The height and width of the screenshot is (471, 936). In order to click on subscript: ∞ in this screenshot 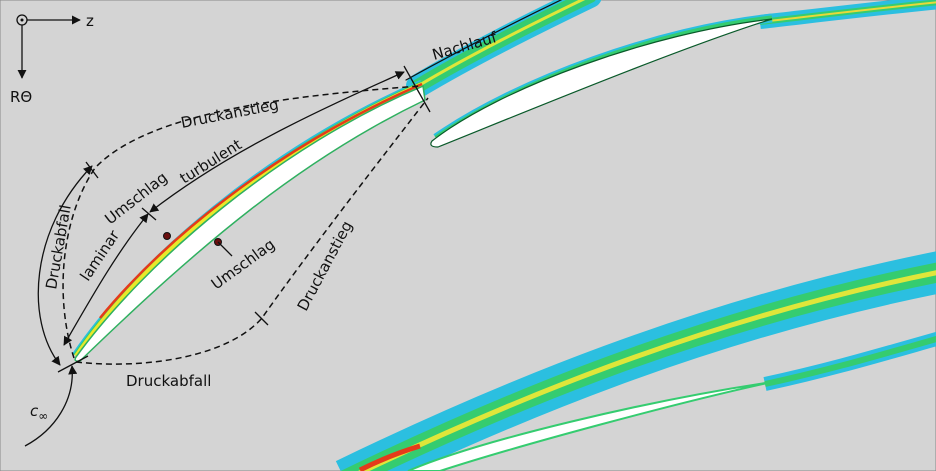, I will do `click(43, 416)`.